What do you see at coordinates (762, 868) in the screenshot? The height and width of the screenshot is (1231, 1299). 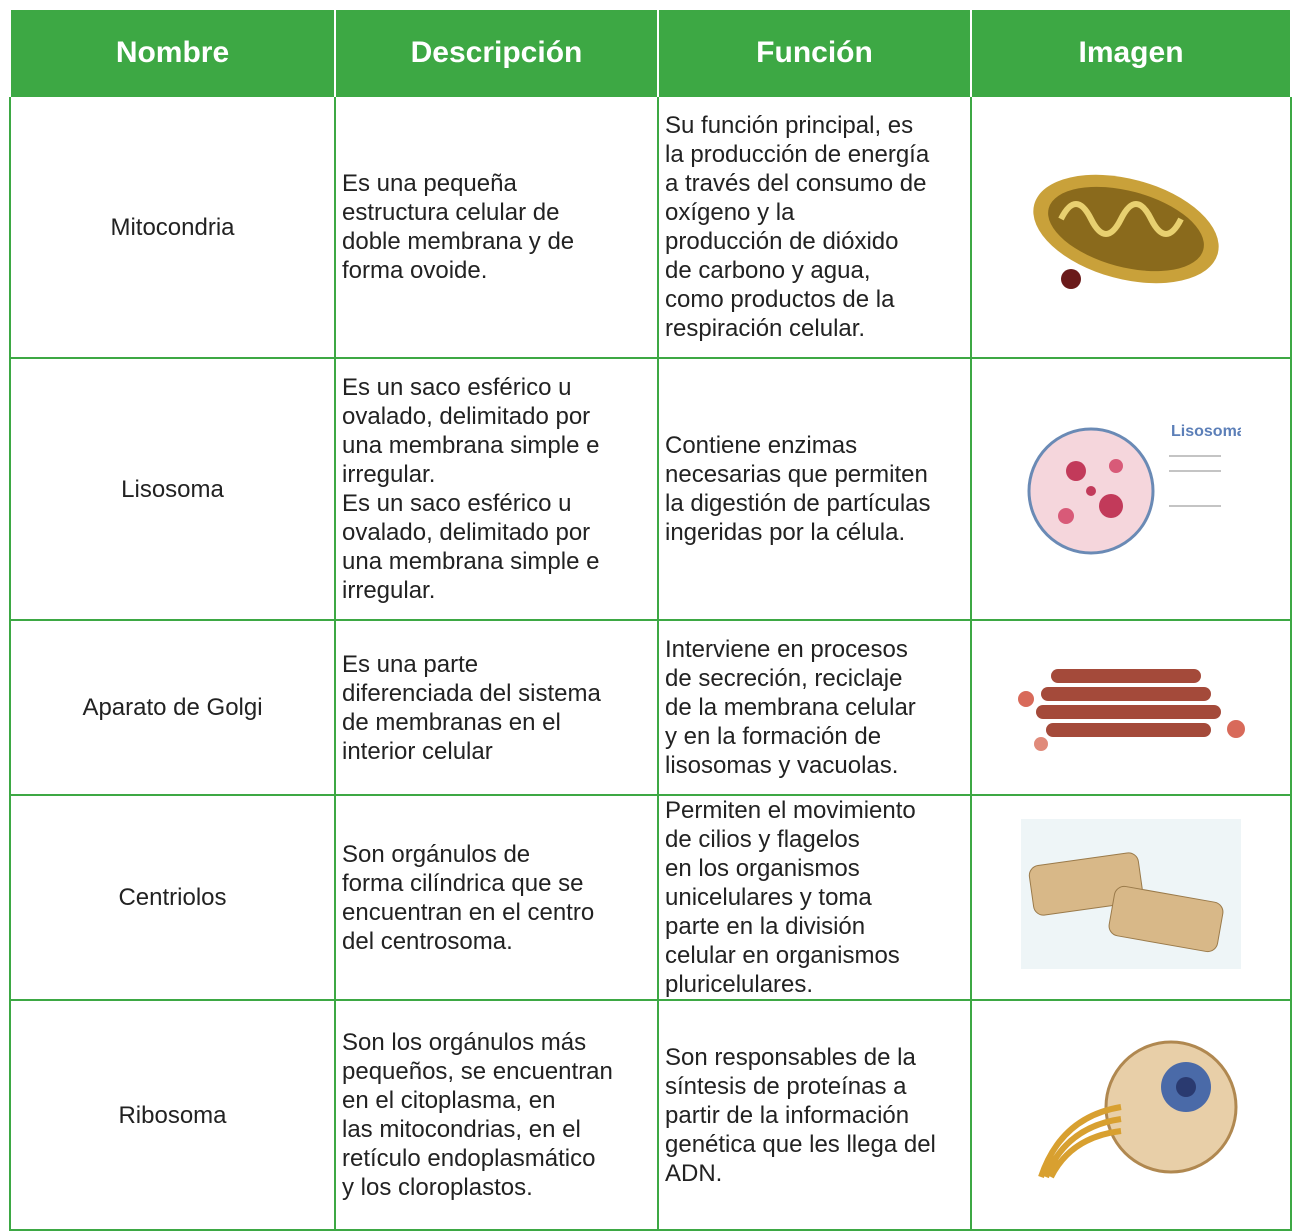 I see `text-line: en los organismos` at bounding box center [762, 868].